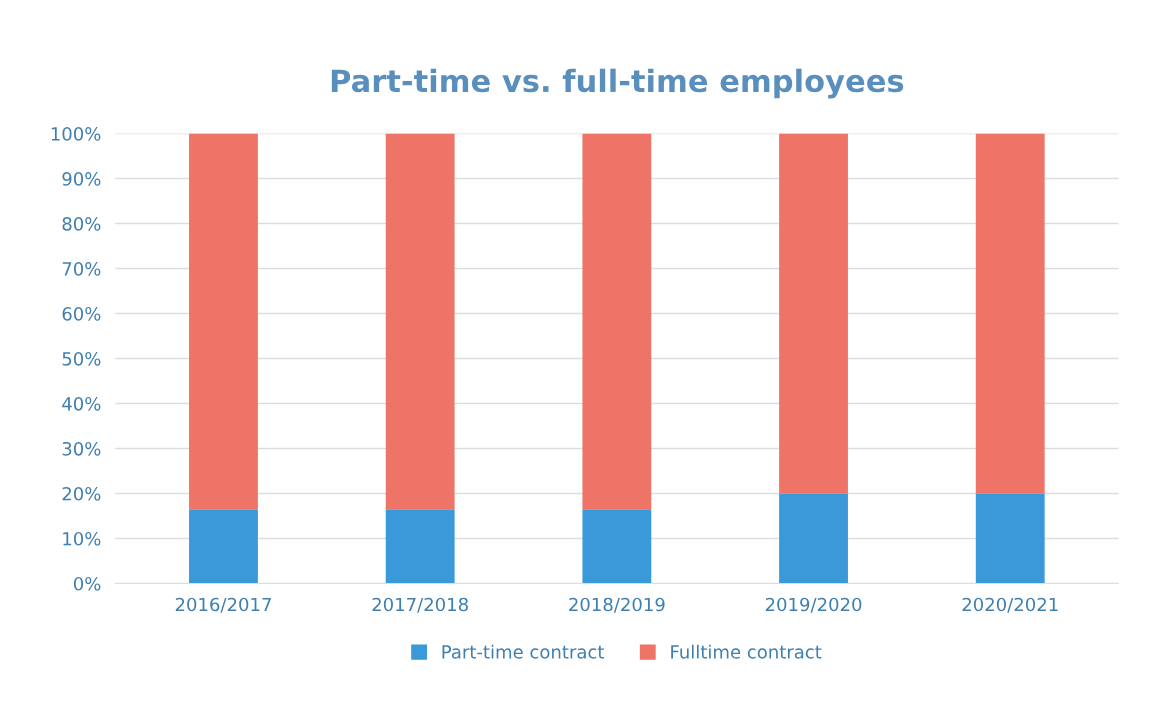  Describe the element at coordinates (81, 448) in the screenshot. I see `y-tick-label: 30%` at that location.